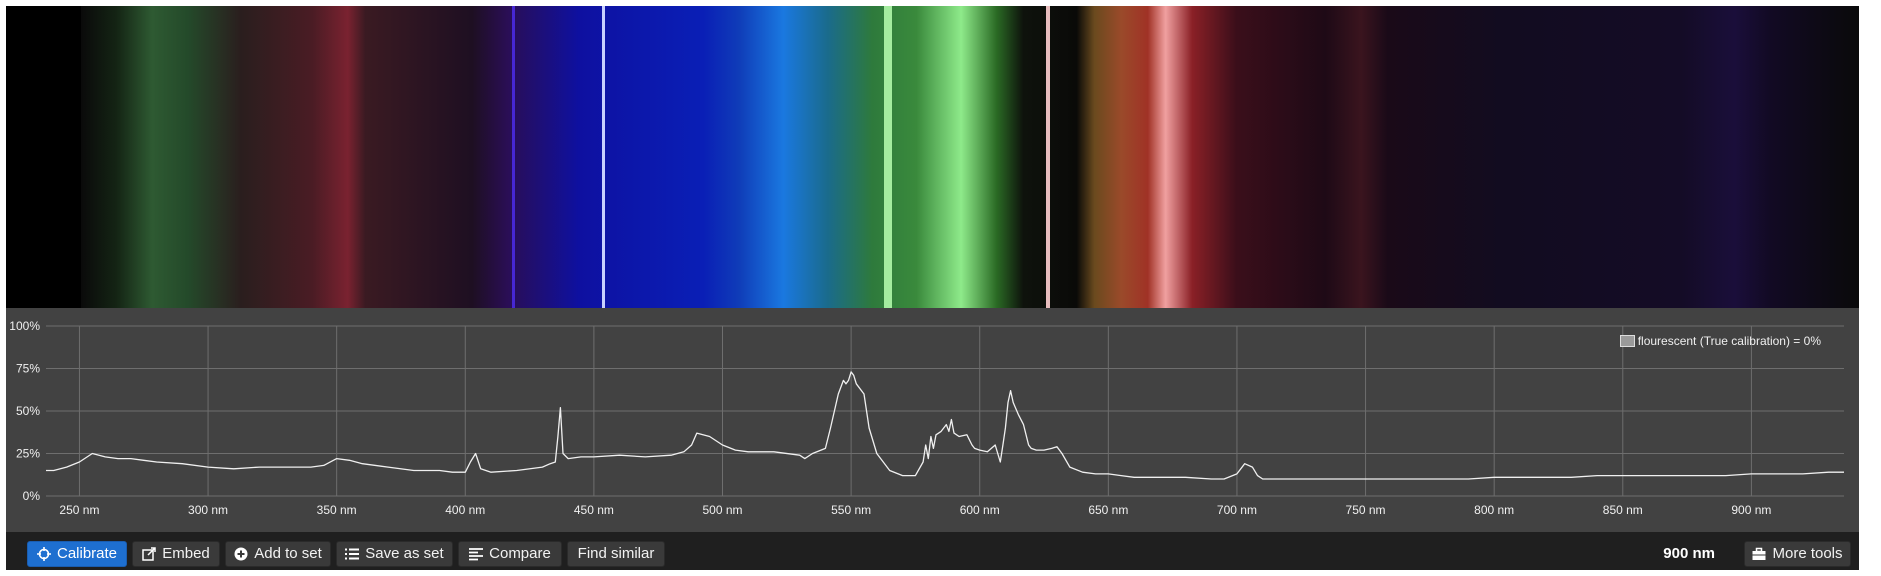 This screenshot has width=1881, height=576. Describe the element at coordinates (28, 369) in the screenshot. I see `y-tick-label: 75%` at that location.